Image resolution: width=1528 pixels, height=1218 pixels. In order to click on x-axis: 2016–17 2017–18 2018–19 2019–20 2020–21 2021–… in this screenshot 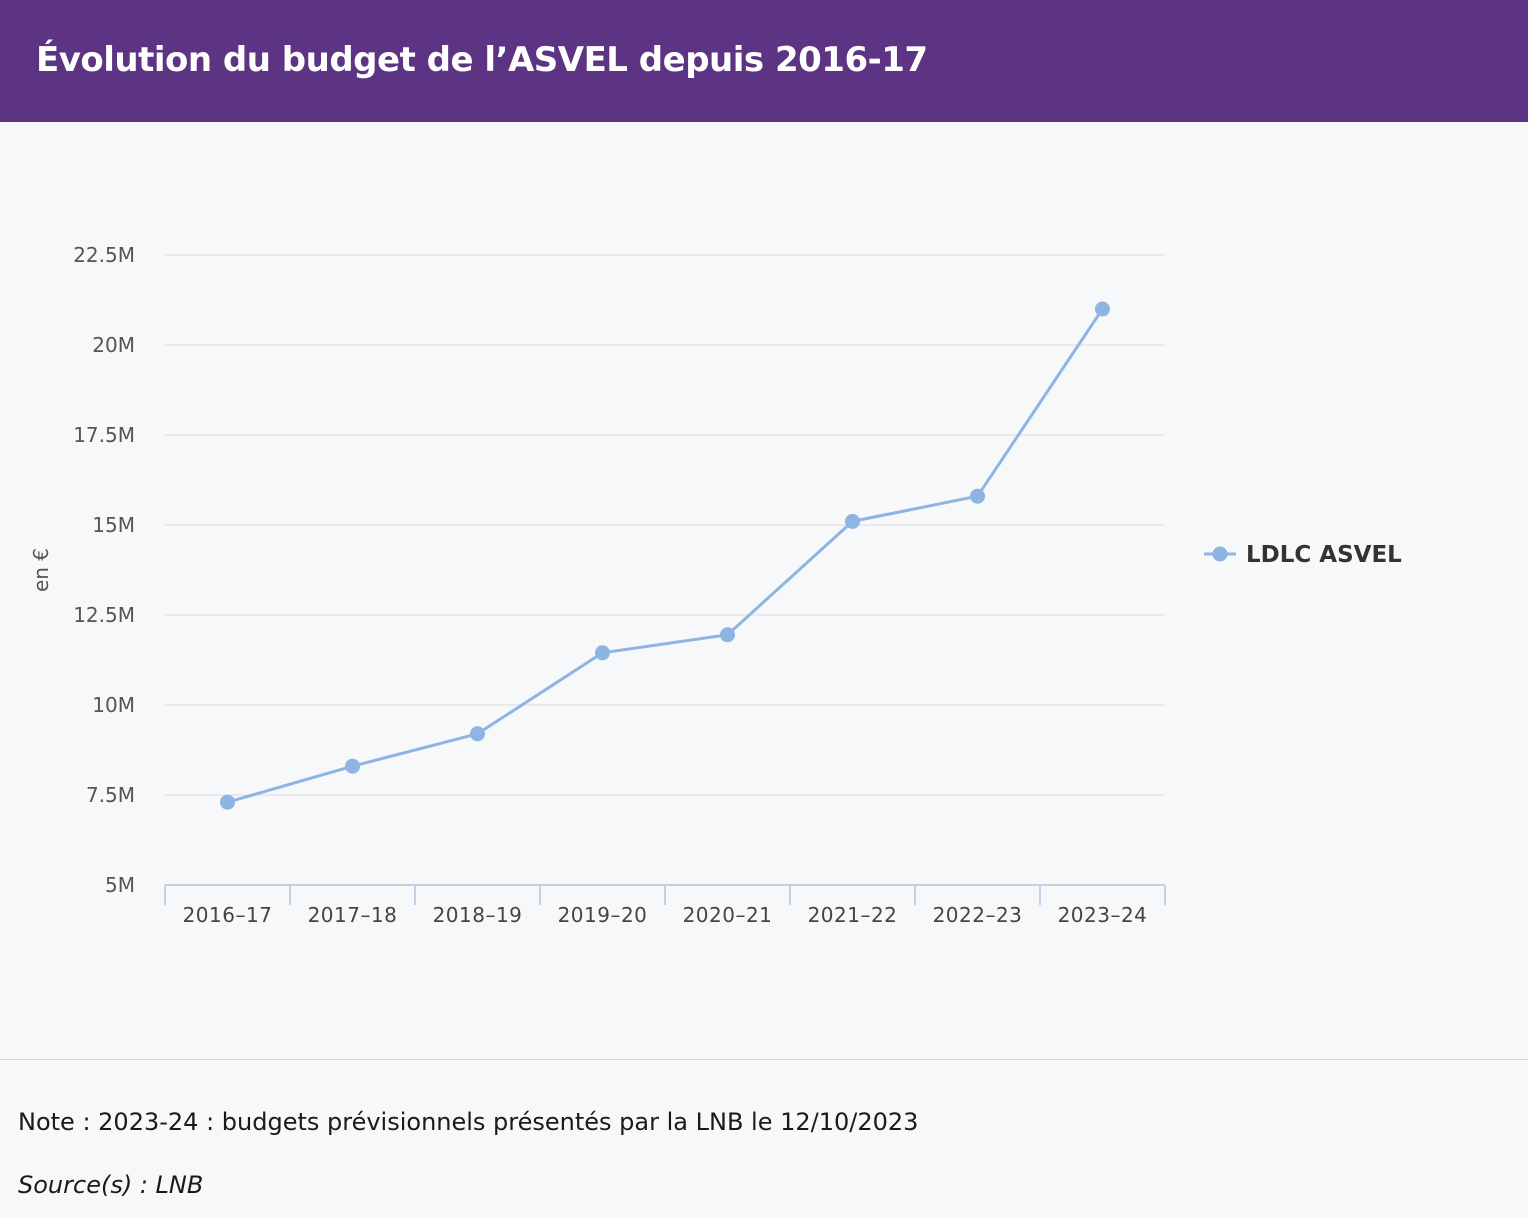, I will do `click(665, 905)`.